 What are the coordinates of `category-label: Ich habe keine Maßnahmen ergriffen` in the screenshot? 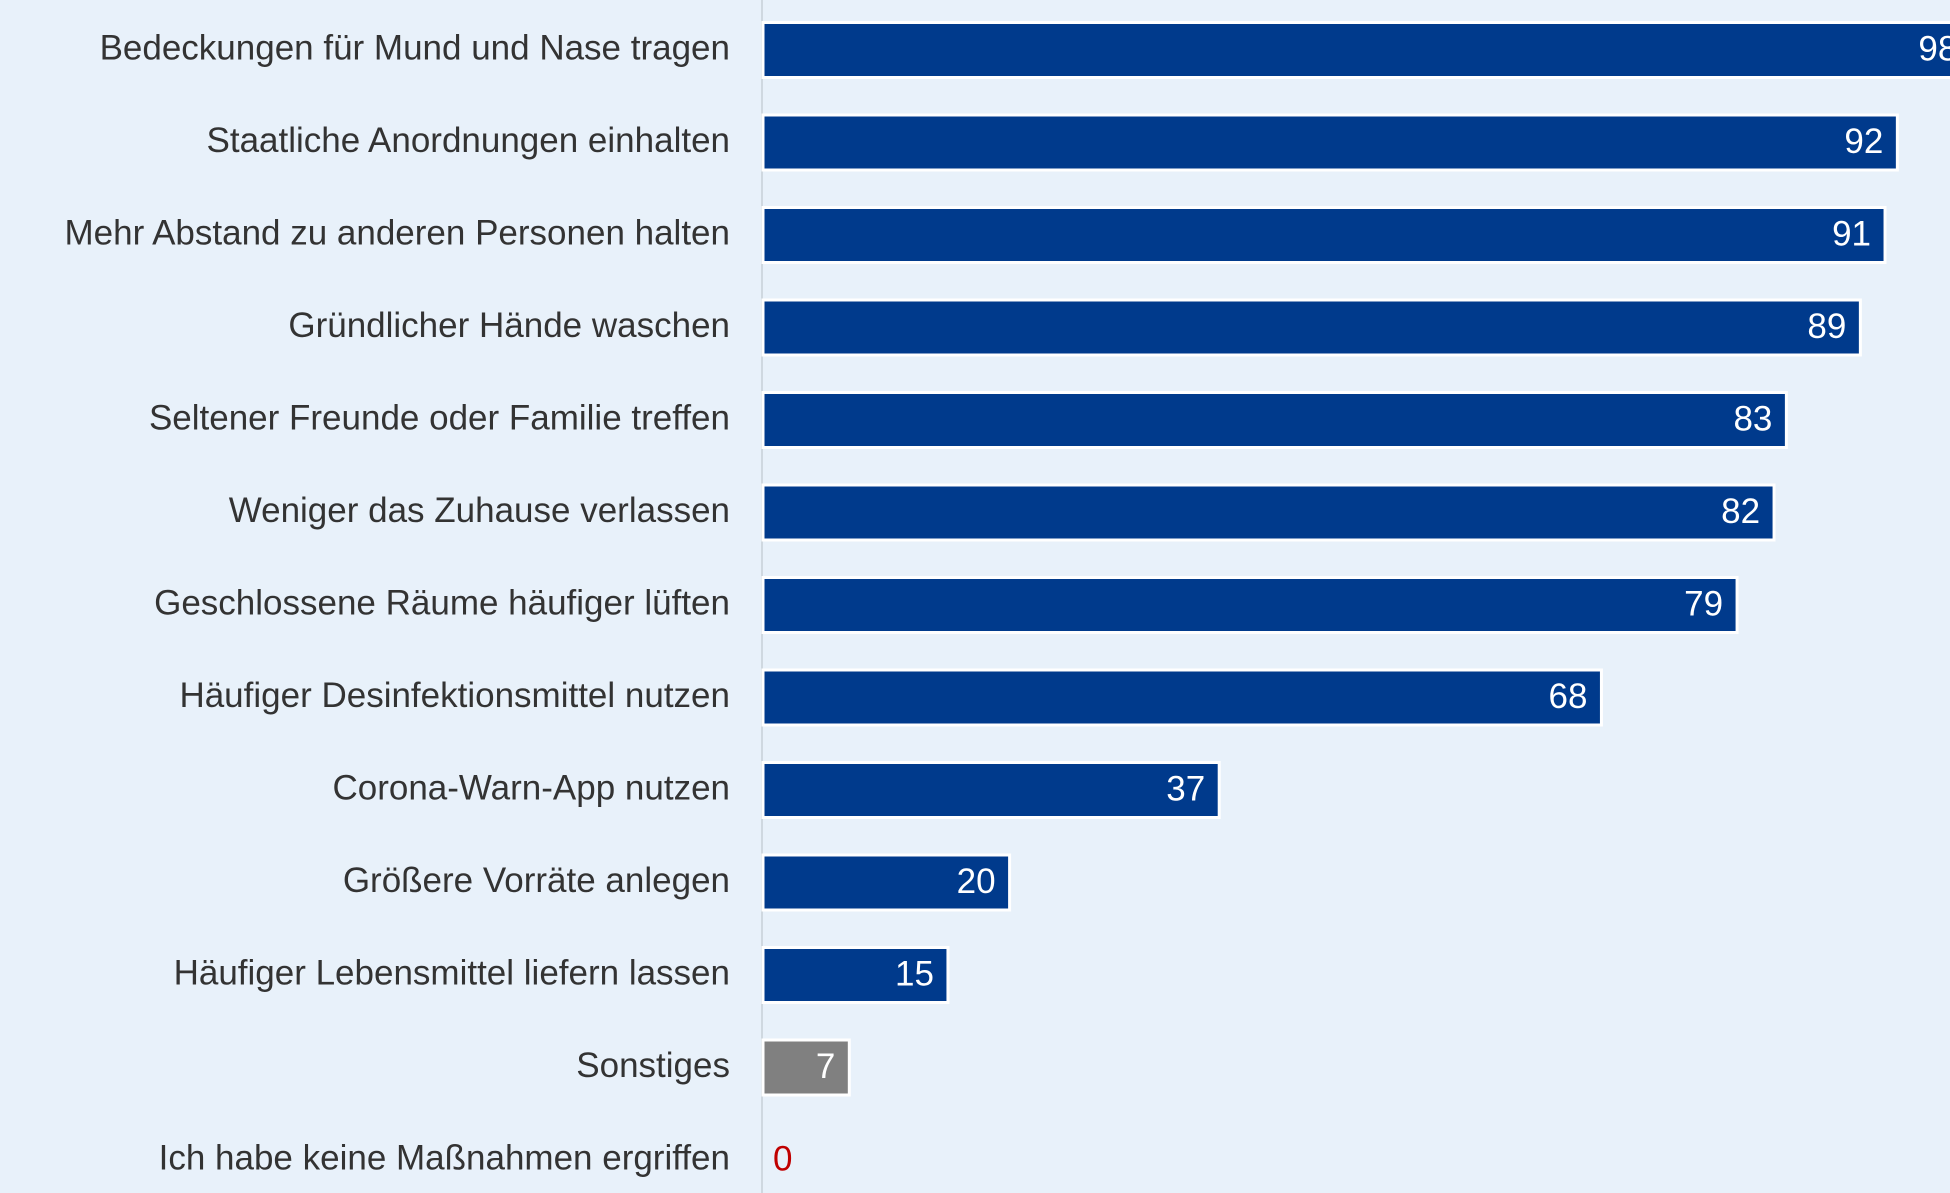 It's located at (444, 1157).